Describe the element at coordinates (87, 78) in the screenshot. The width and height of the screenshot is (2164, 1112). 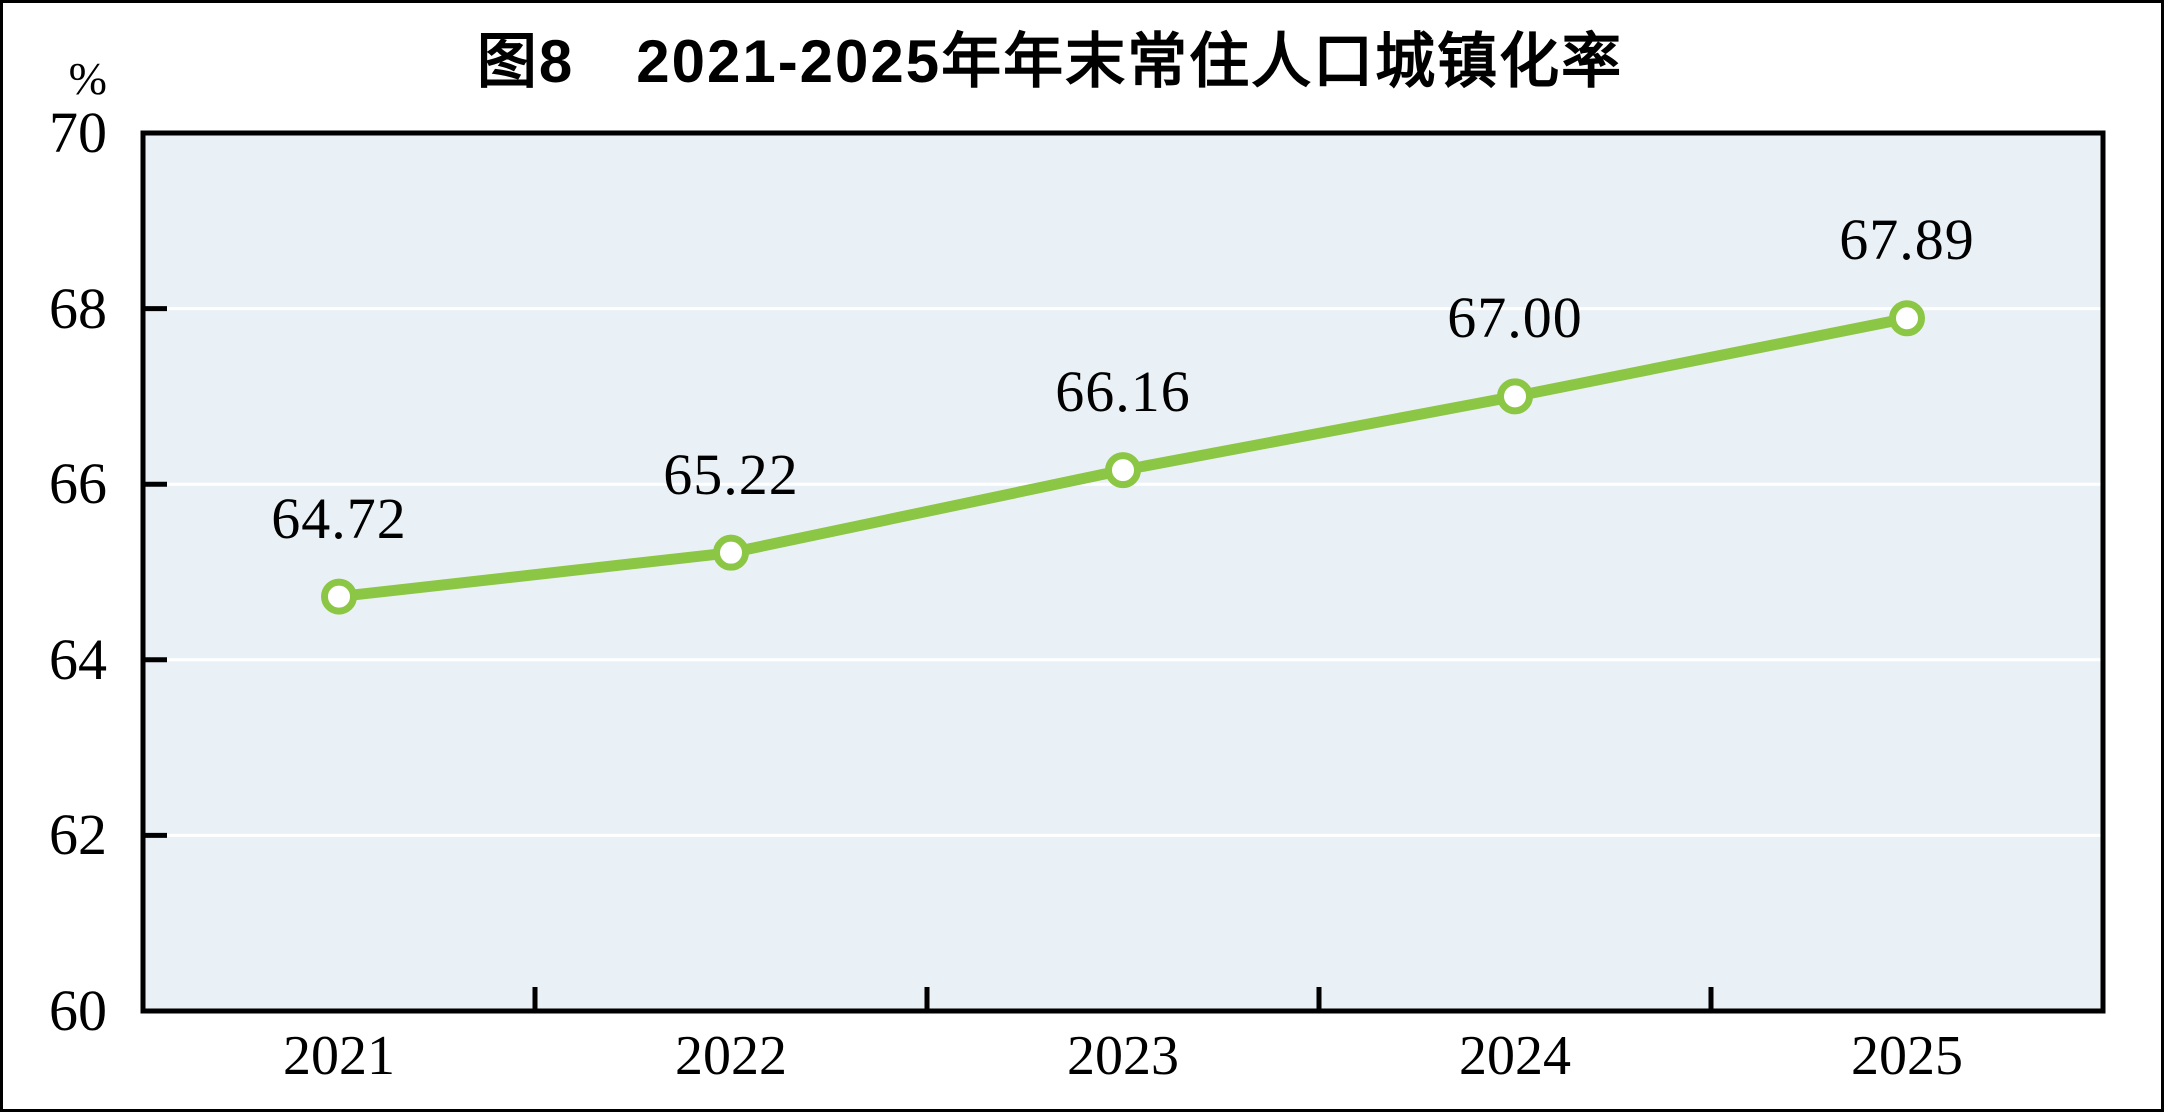
I see `y-axis-unit-label: %` at that location.